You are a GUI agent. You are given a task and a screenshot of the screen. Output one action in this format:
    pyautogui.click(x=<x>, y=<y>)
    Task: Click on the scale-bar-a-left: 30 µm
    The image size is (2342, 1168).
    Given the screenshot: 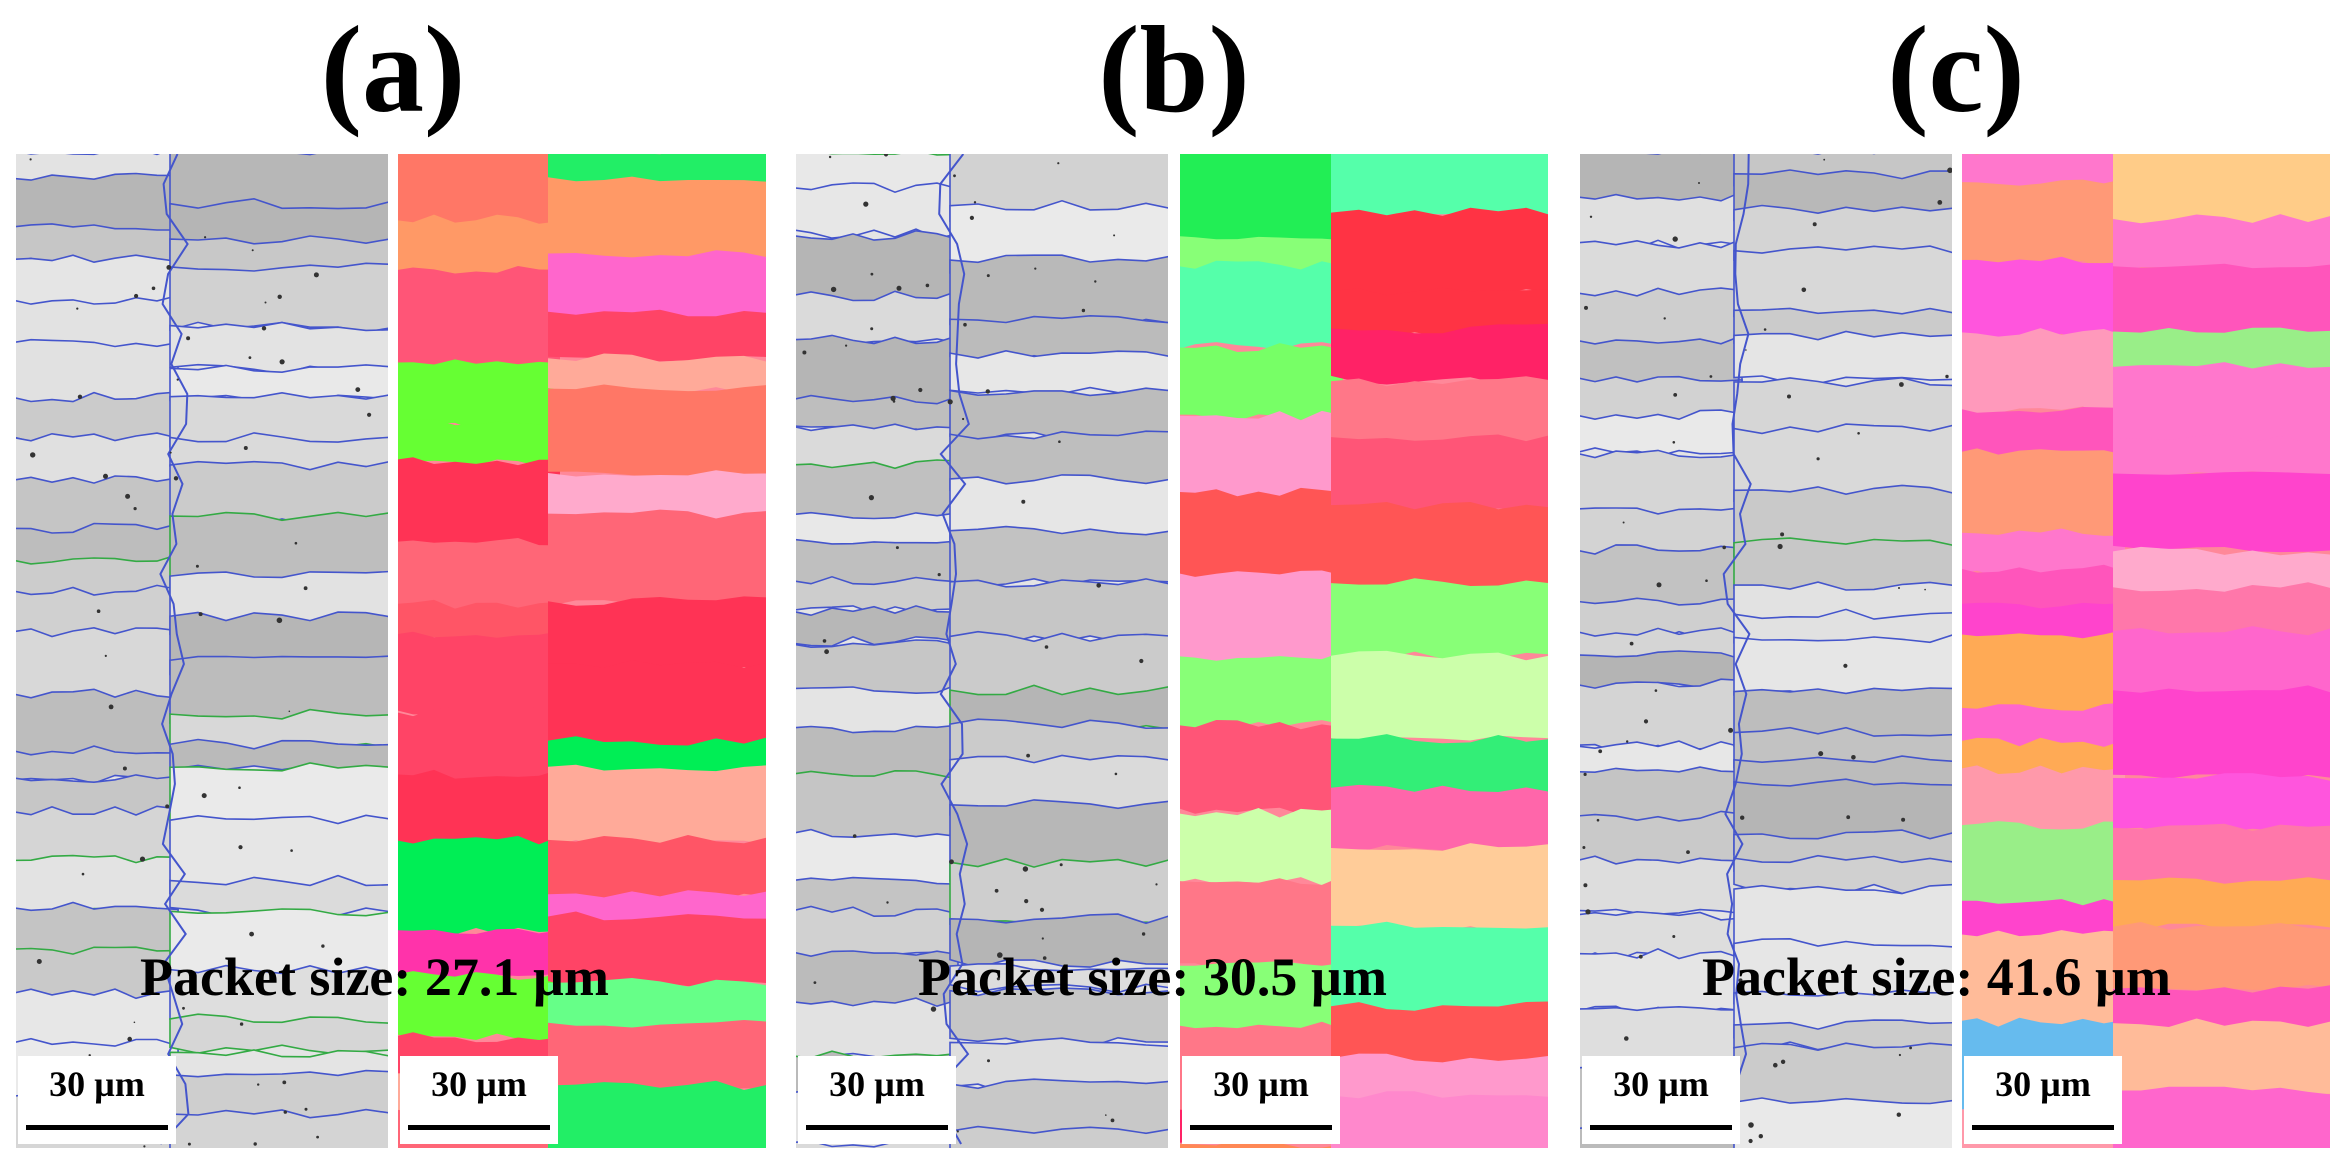 What is the action you would take?
    pyautogui.click(x=97, y=1100)
    